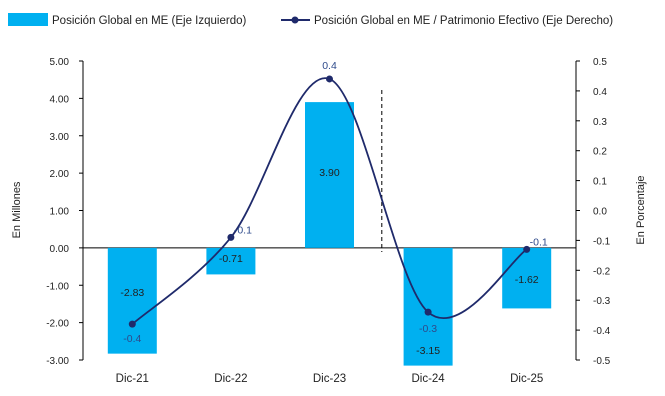 The height and width of the screenshot is (396, 665). What do you see at coordinates (602, 331) in the screenshot?
I see `y-axis-right-tick-label: -0.4` at bounding box center [602, 331].